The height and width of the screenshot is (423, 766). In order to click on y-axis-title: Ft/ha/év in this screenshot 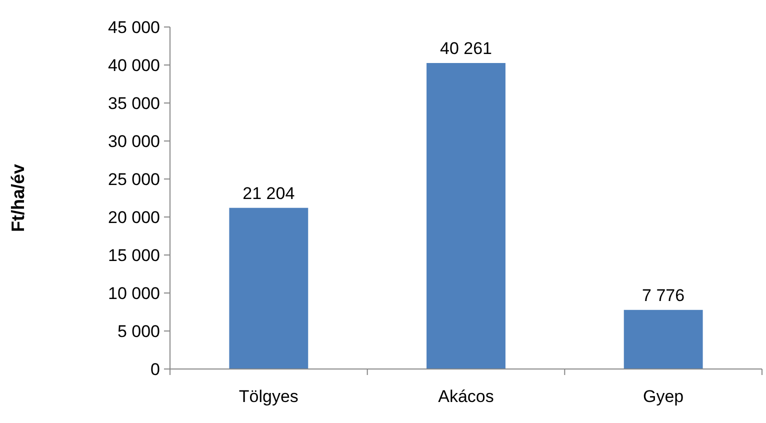, I will do `click(18, 198)`.